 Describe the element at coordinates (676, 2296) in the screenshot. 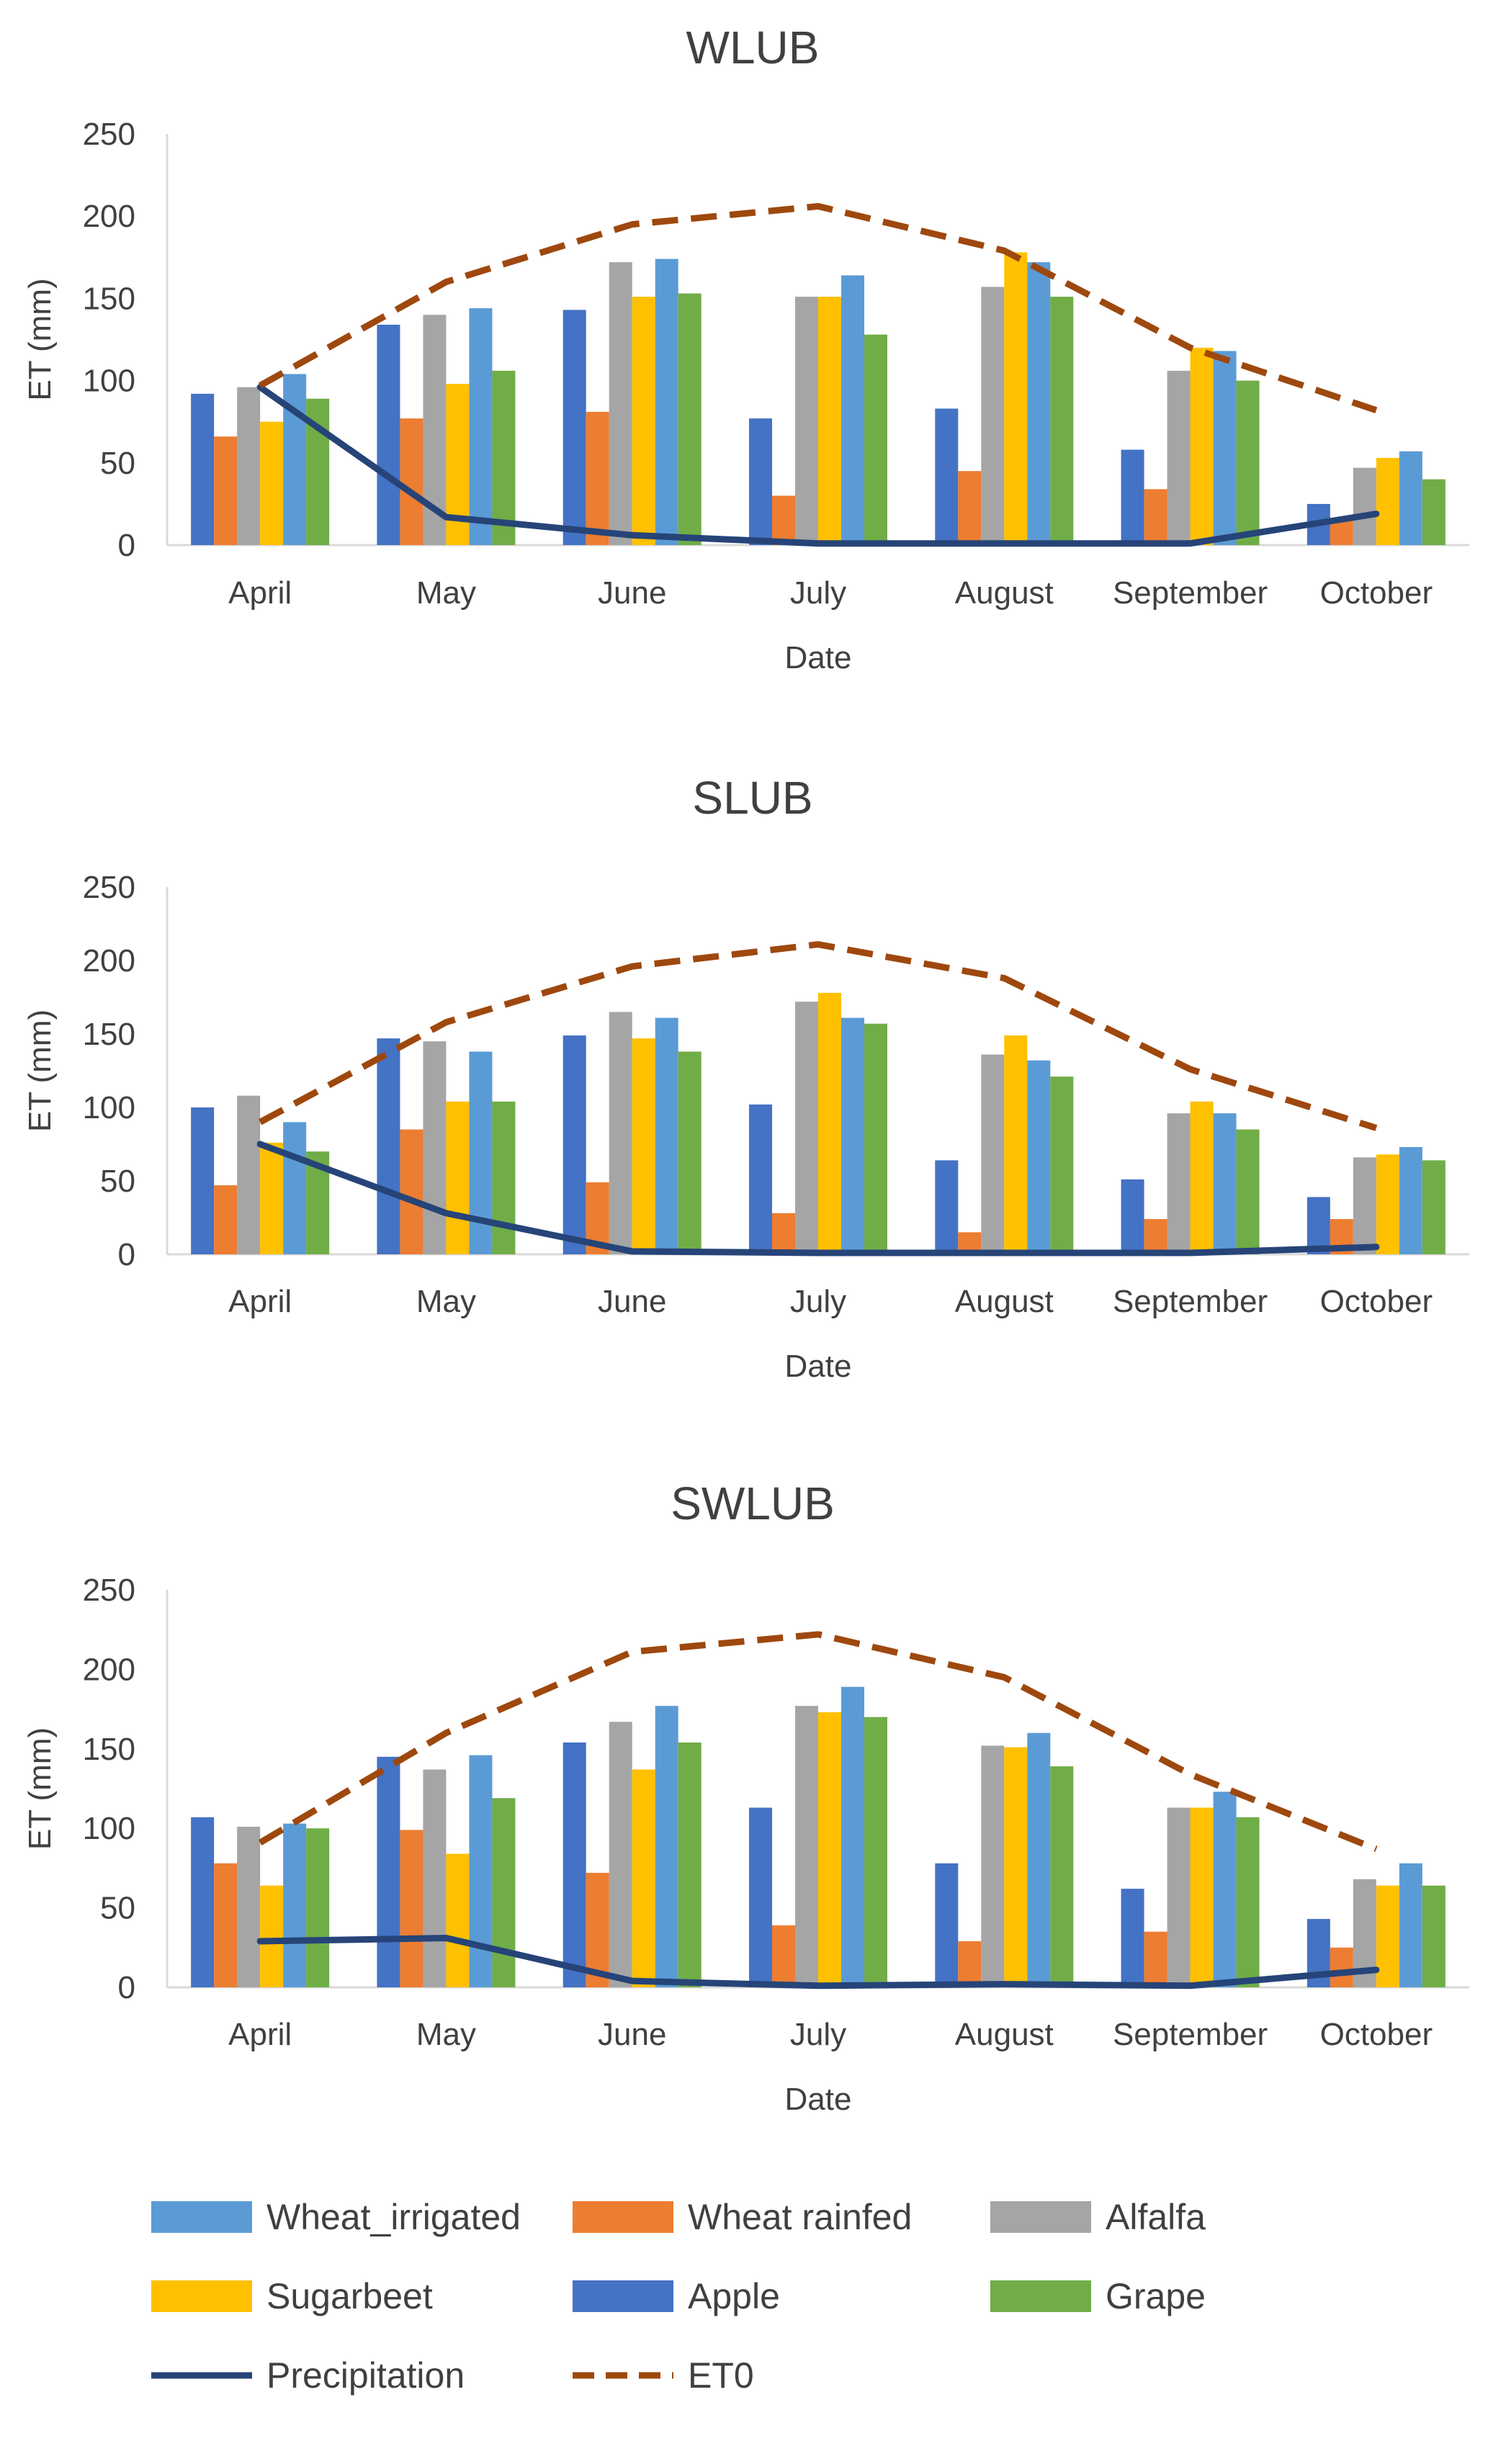

I see `legend-item-apple: Apple` at that location.